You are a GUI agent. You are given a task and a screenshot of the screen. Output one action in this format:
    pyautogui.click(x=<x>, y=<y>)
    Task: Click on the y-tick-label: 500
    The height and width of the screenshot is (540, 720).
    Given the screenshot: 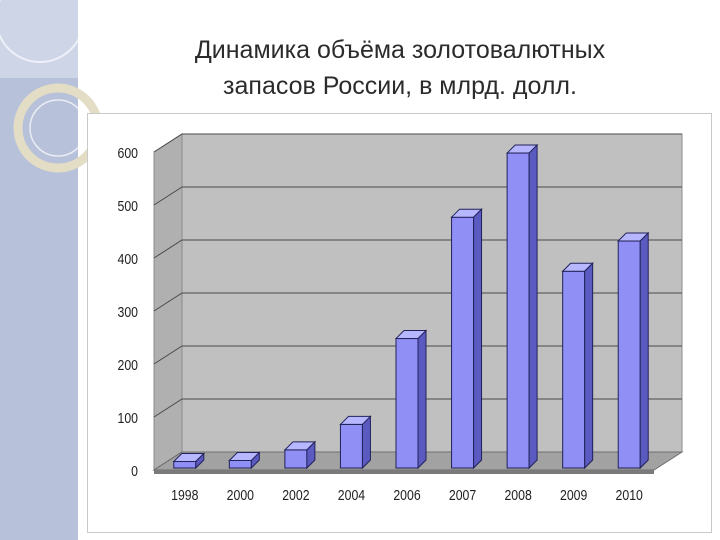 What is the action you would take?
    pyautogui.click(x=127, y=206)
    